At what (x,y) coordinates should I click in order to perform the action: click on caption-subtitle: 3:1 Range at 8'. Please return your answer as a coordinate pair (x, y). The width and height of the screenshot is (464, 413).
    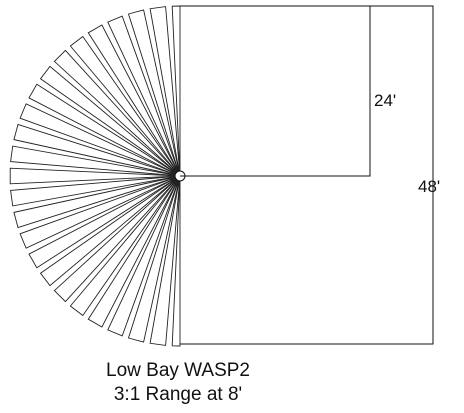
    Looking at the image, I should click on (178, 394).